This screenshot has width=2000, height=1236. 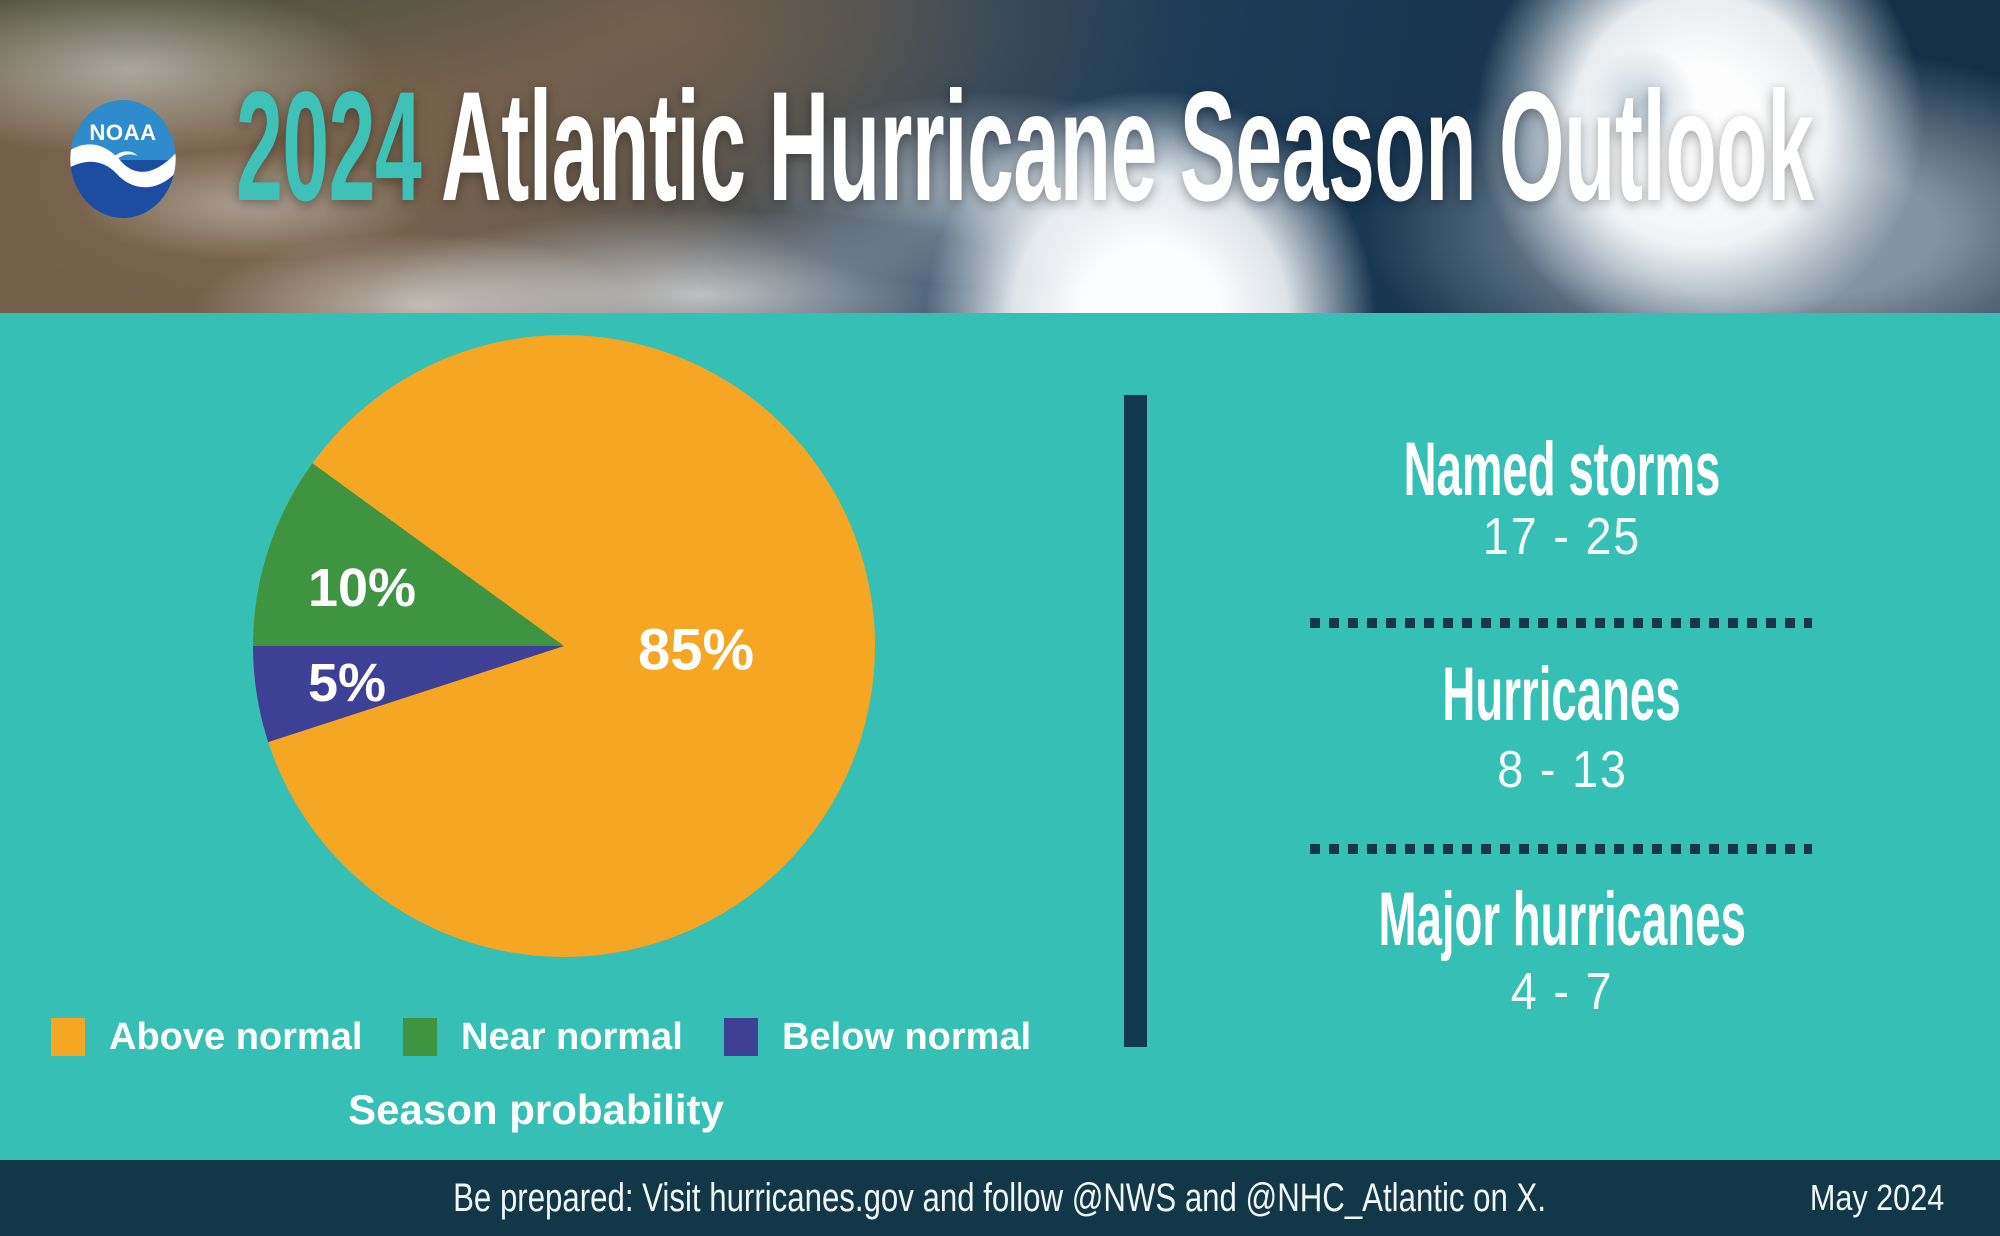 What do you see at coordinates (536, 1109) in the screenshot?
I see `pie-chart-caption: Season probability` at bounding box center [536, 1109].